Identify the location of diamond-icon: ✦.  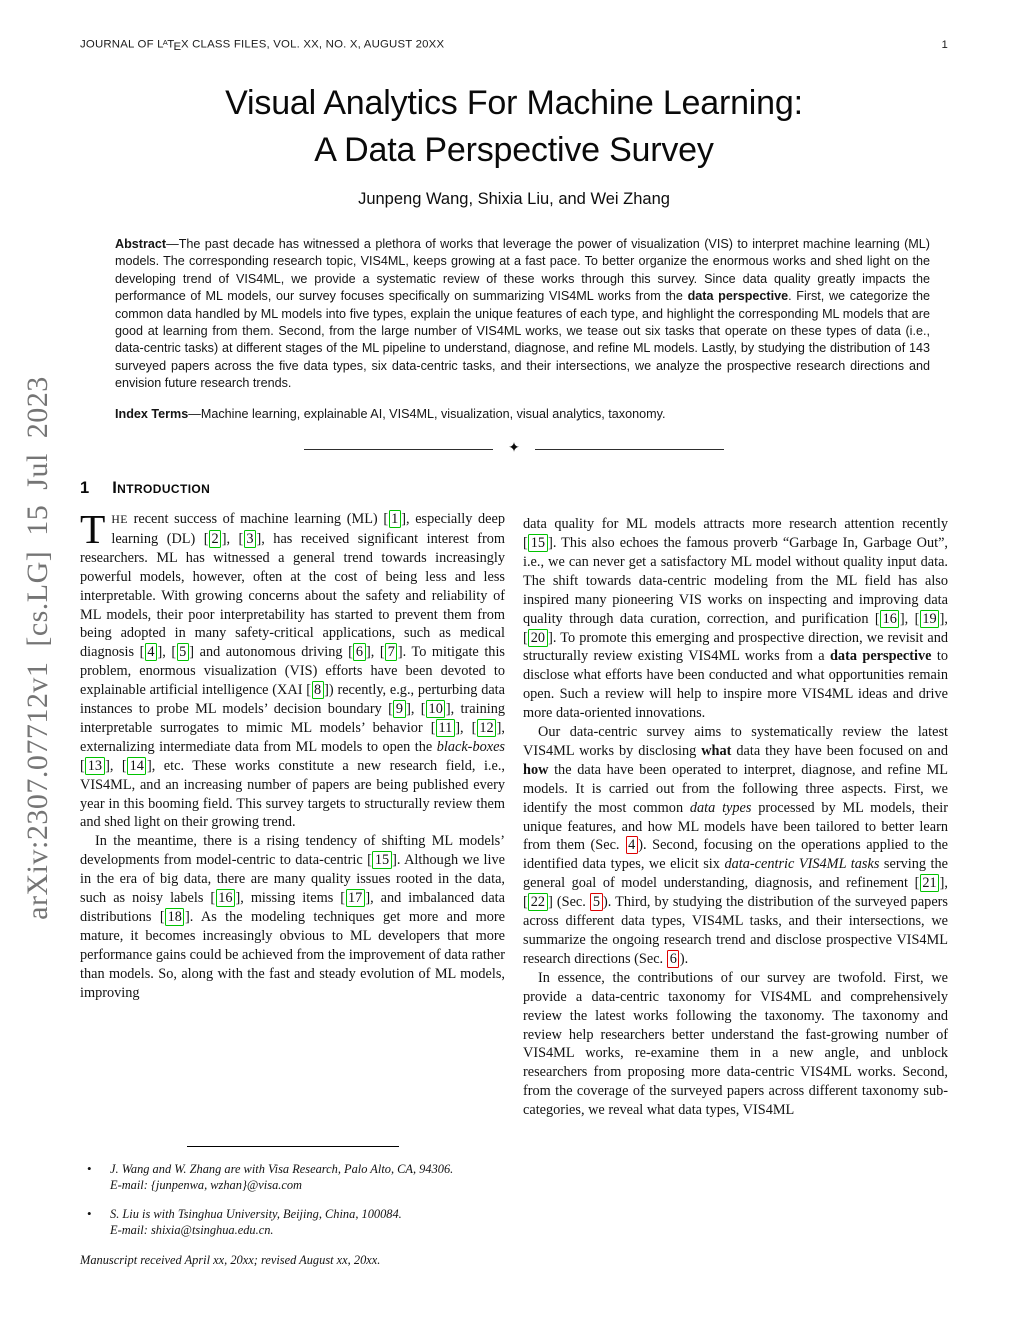
(514, 449).